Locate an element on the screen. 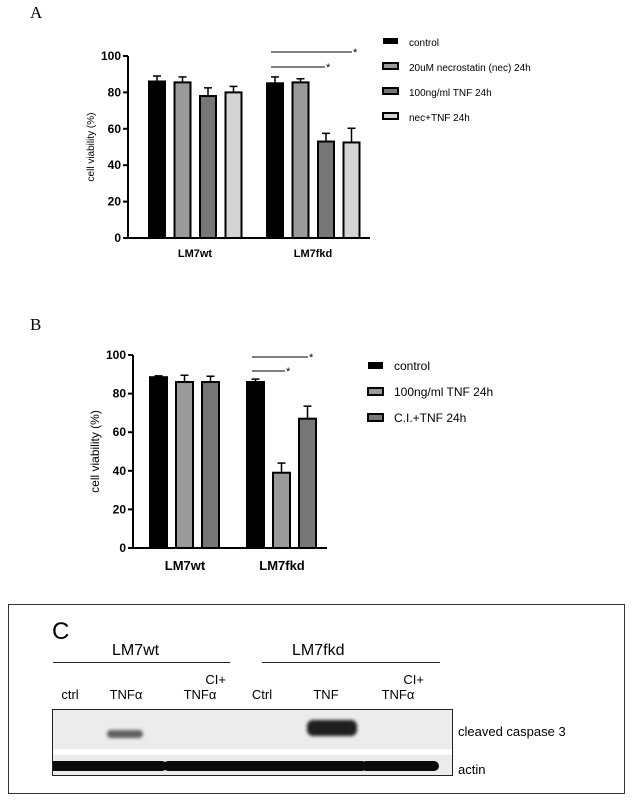  legend-label: nec+TNF 24h is located at coordinates (439, 118).